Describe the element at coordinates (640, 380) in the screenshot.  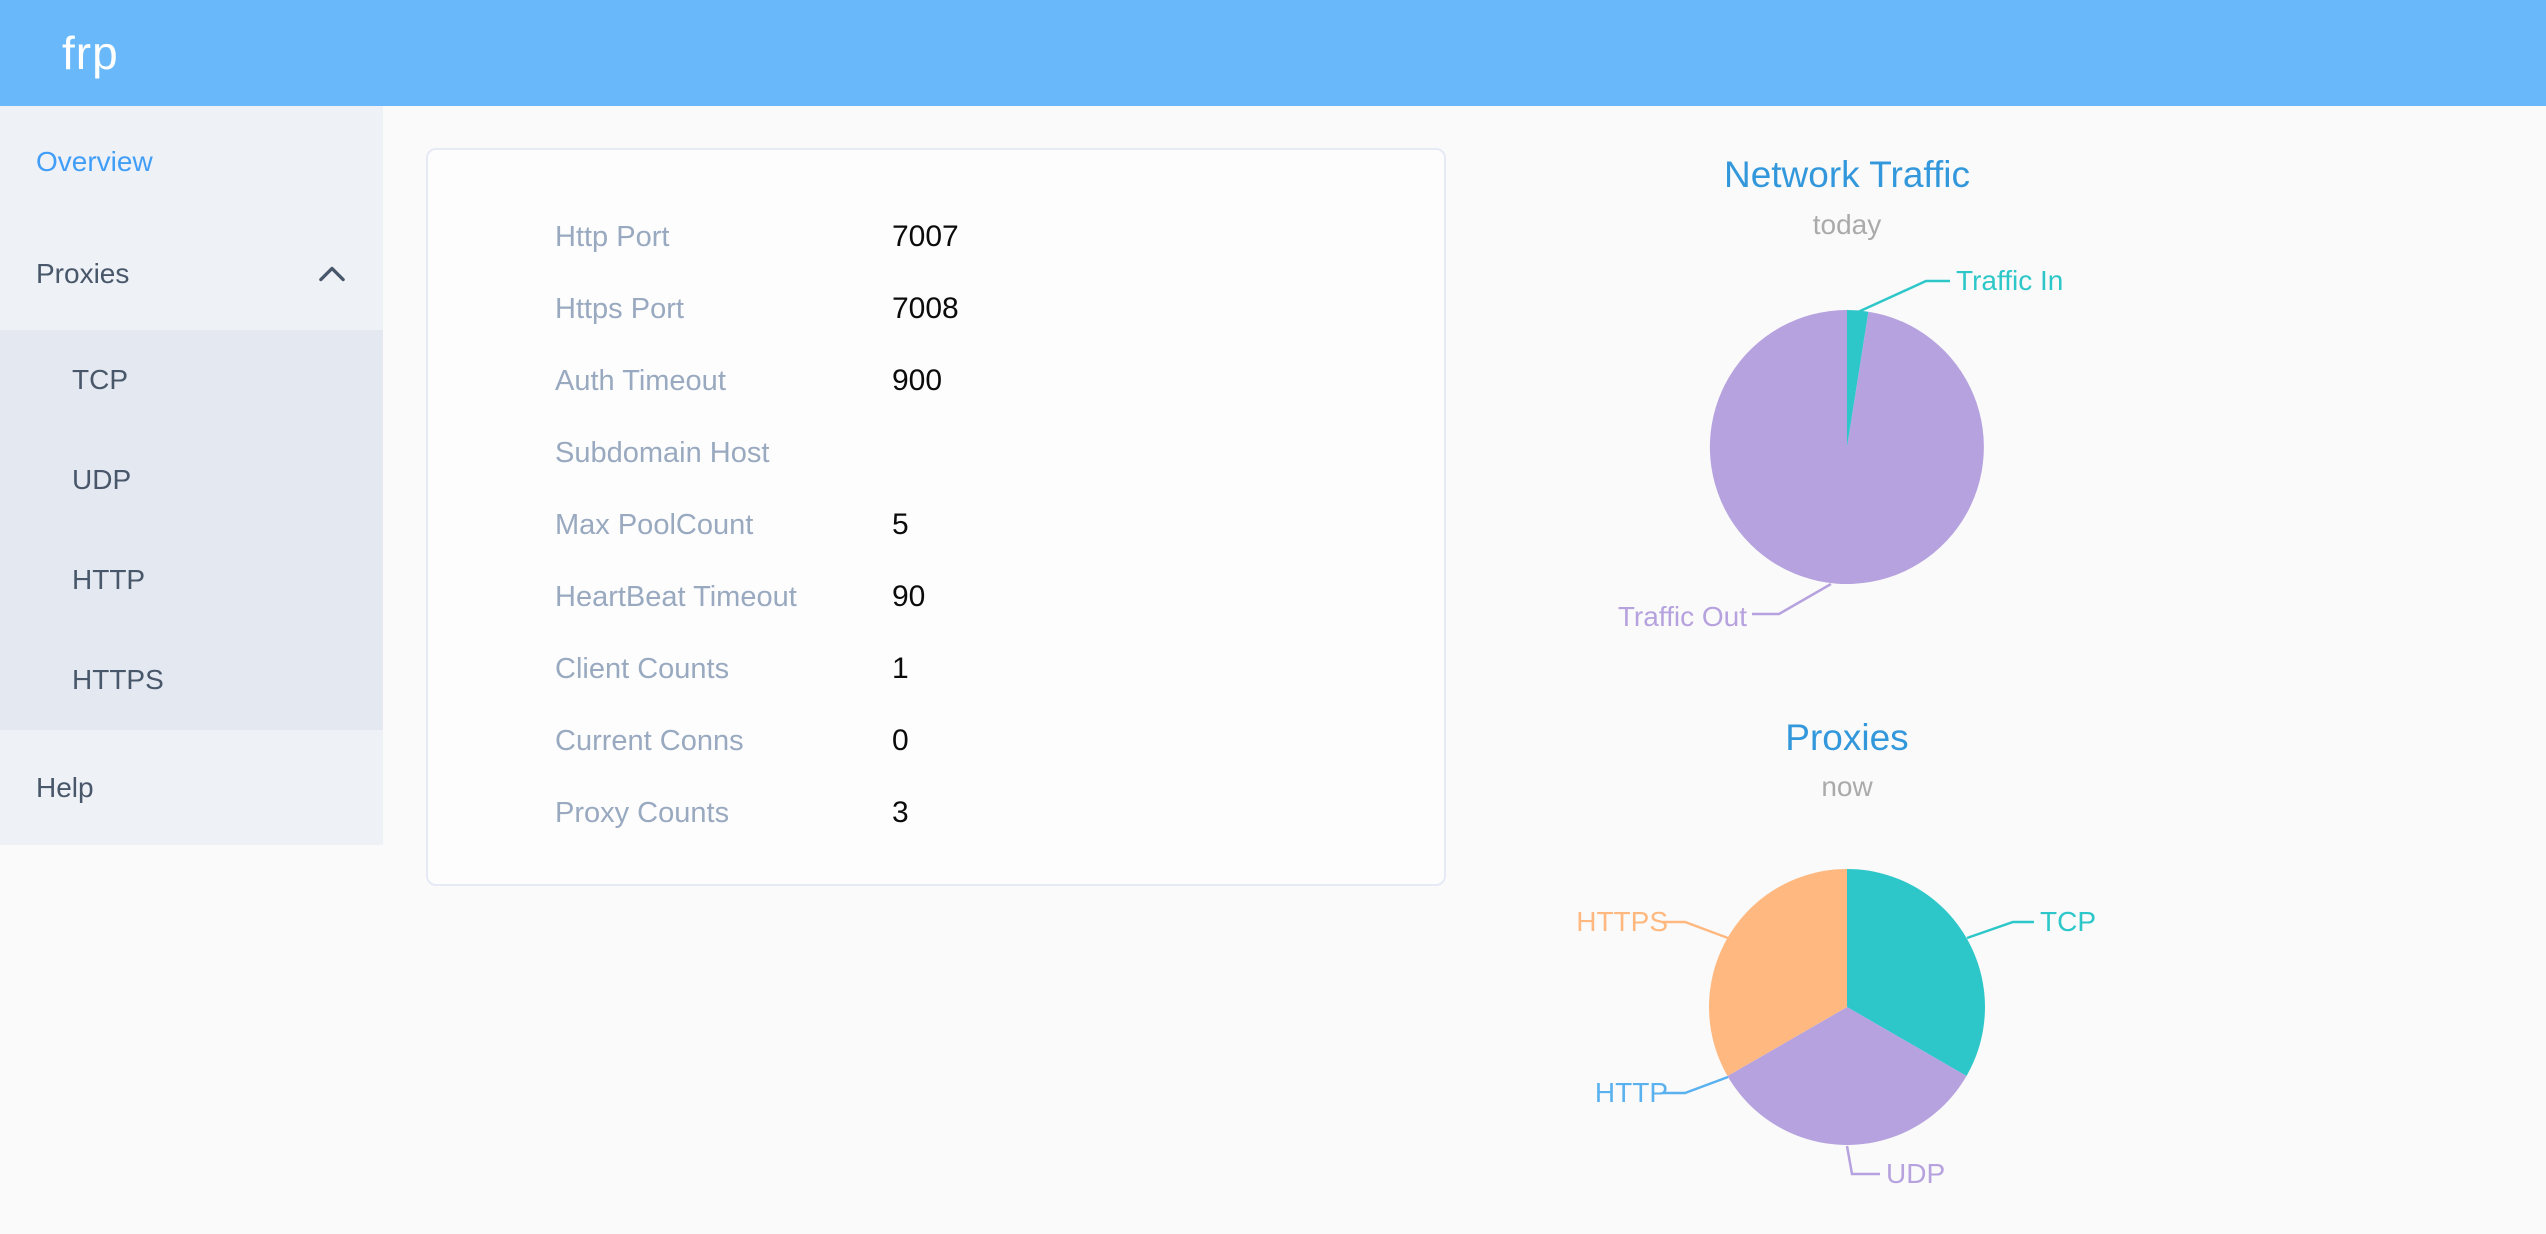
I see `info-label: Auth Timeout` at that location.